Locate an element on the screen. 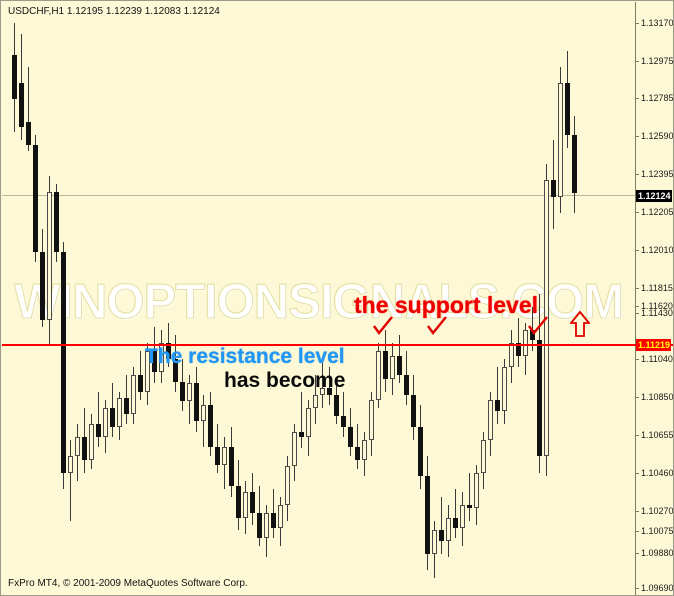 This screenshot has height=596, width=674. annotation-support-level: the support level is located at coordinates (446, 305).